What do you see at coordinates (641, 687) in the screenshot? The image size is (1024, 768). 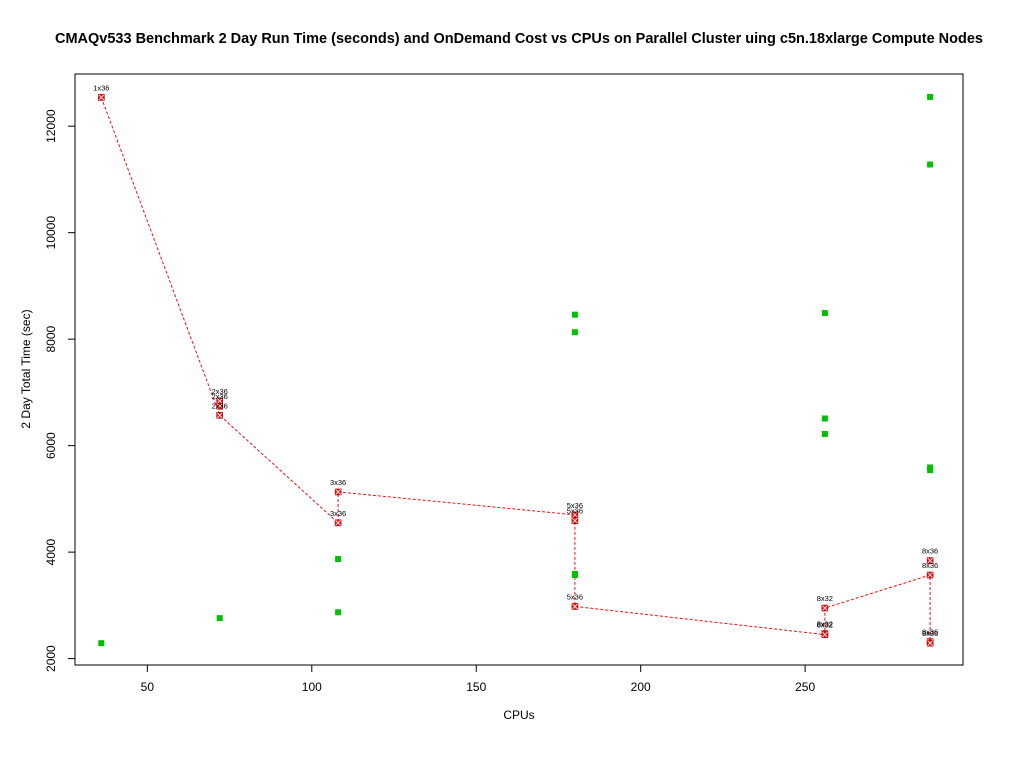 I see `x-tick-label: 200` at bounding box center [641, 687].